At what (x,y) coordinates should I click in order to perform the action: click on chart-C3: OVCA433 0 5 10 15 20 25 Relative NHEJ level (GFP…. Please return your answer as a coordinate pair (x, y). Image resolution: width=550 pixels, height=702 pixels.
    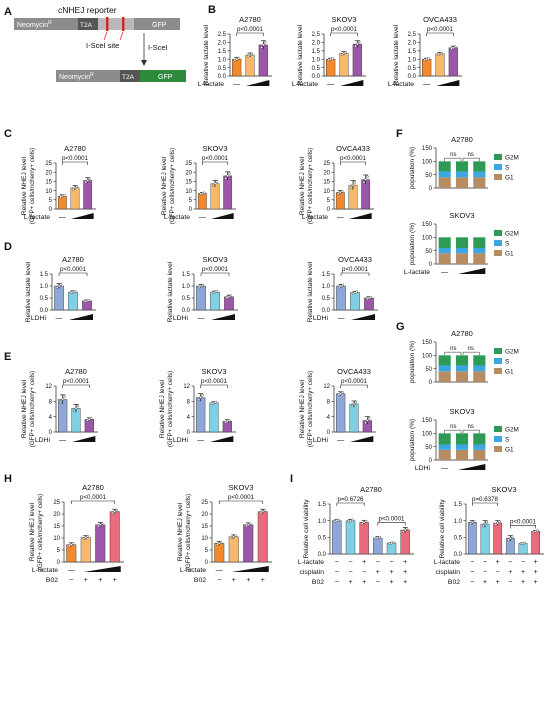
    Looking at the image, I should click on (336, 184).